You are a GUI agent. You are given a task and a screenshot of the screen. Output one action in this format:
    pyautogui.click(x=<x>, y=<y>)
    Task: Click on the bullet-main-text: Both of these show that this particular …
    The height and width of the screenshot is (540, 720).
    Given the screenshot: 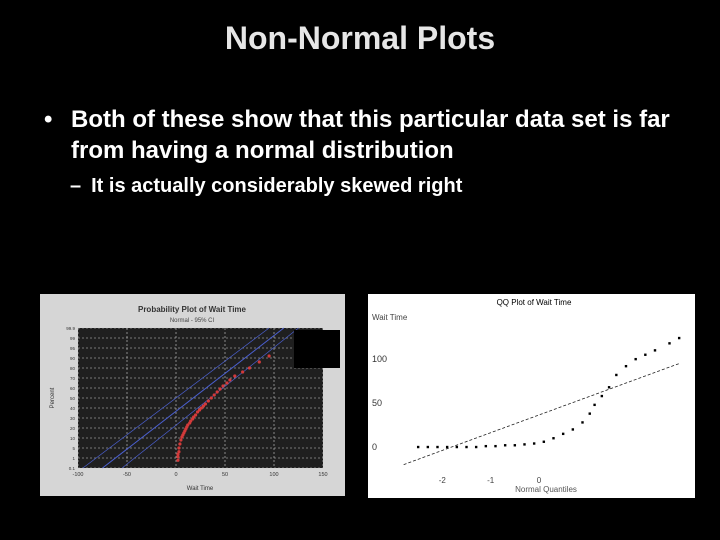 What is the action you would take?
    pyautogui.click(x=370, y=135)
    